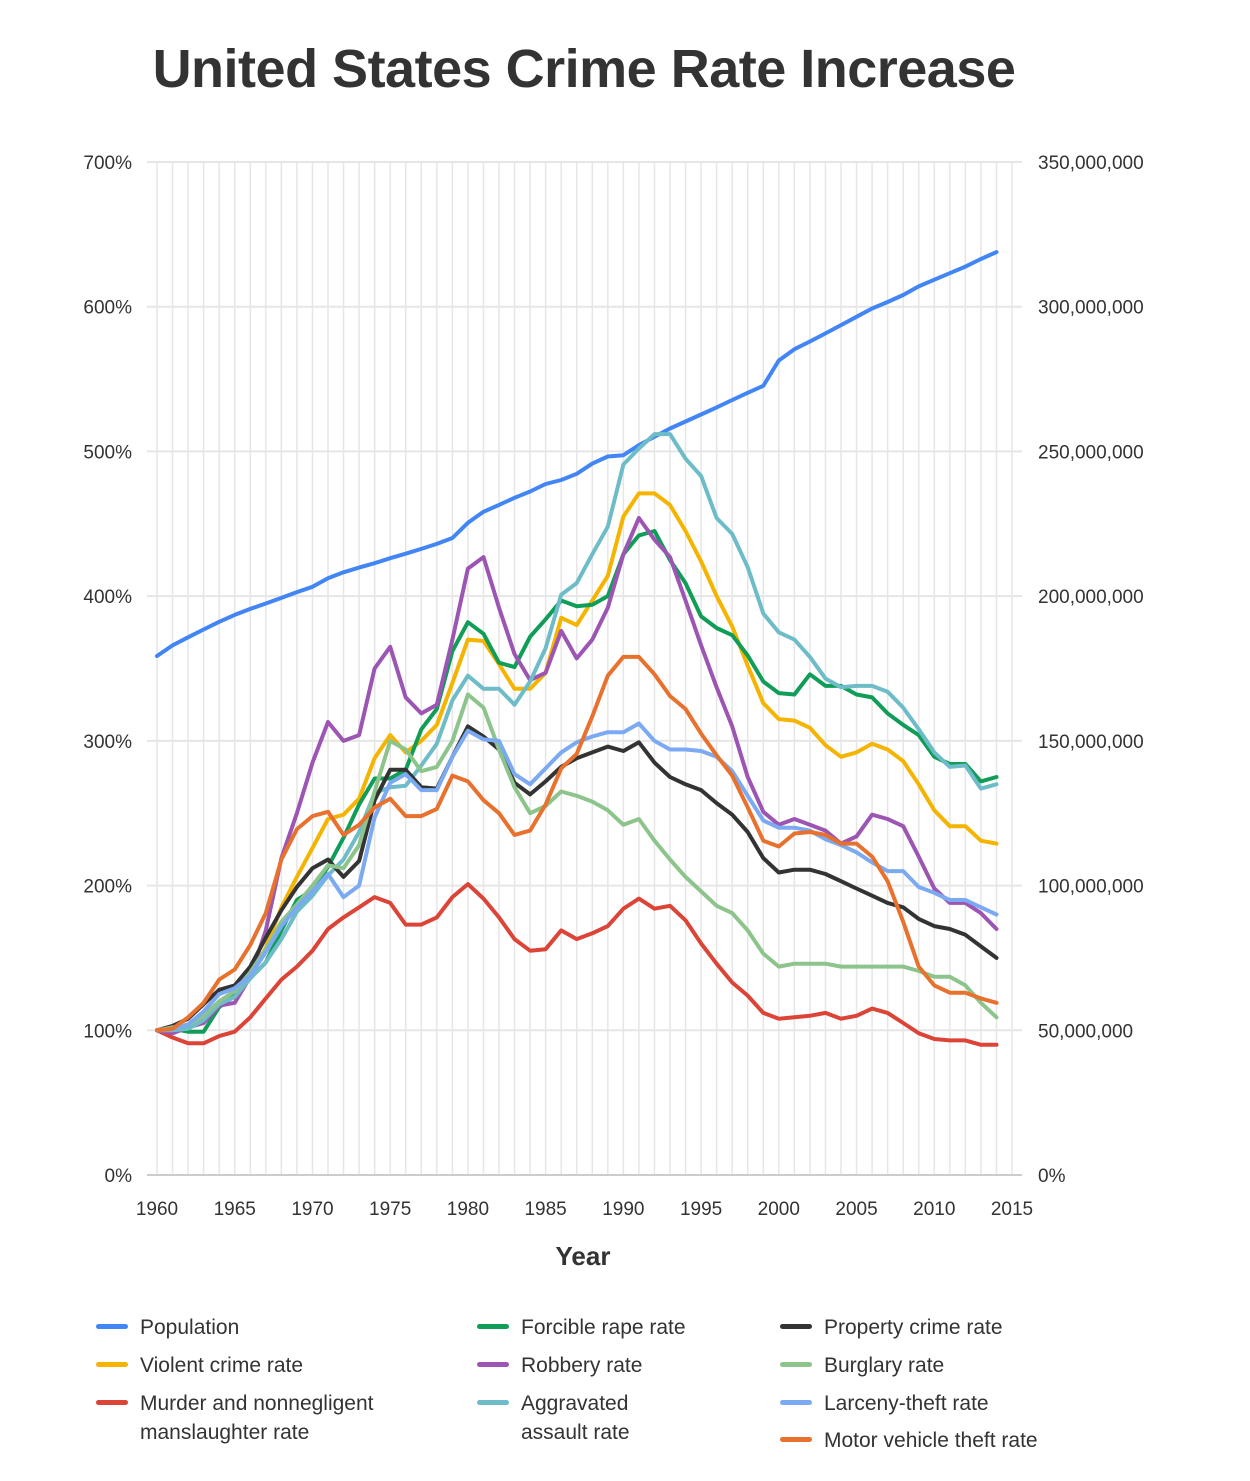  I want to click on x-tick-label: 1970, so click(312, 1209).